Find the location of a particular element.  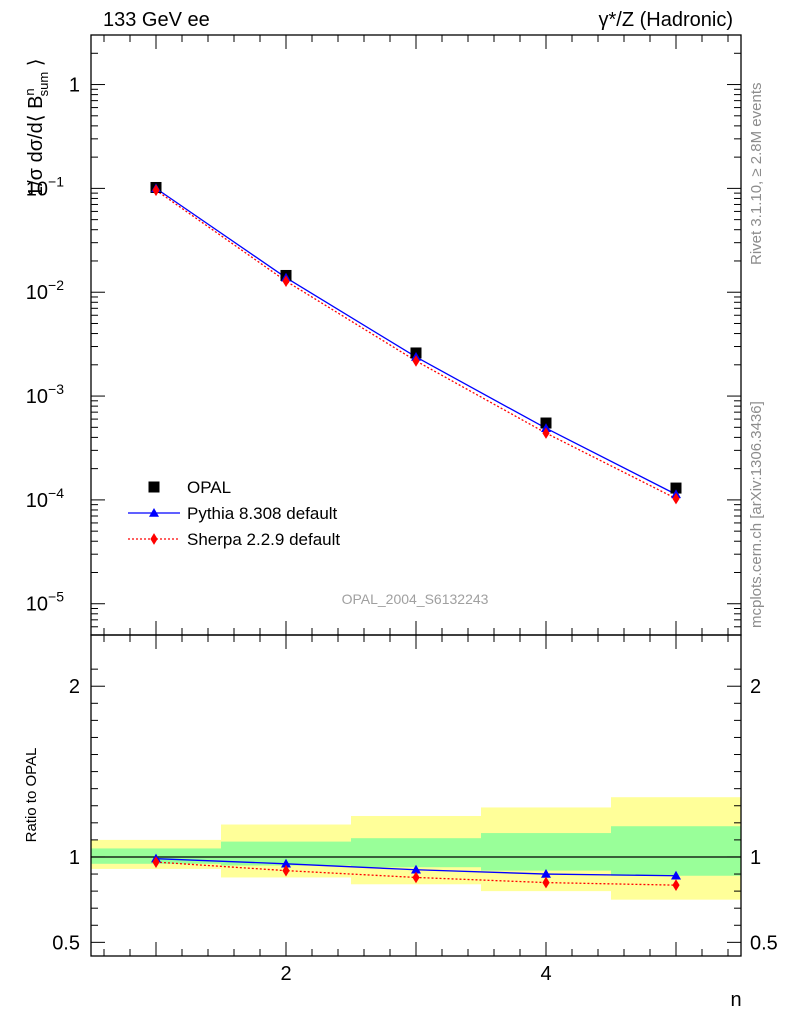

legend-sherpa-marker is located at coordinates (154, 539).